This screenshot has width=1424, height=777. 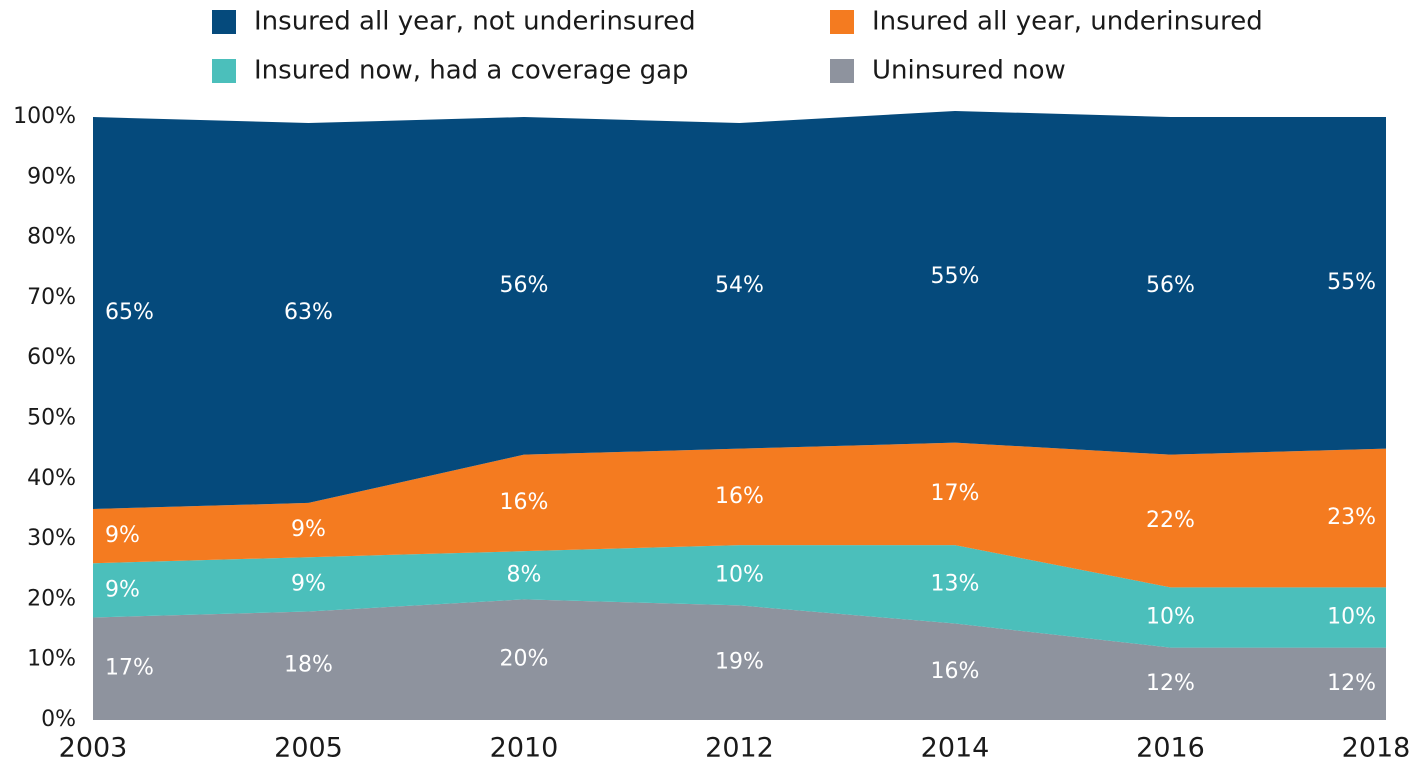 What do you see at coordinates (93, 748) in the screenshot?
I see `x-tick-label: 2003` at bounding box center [93, 748].